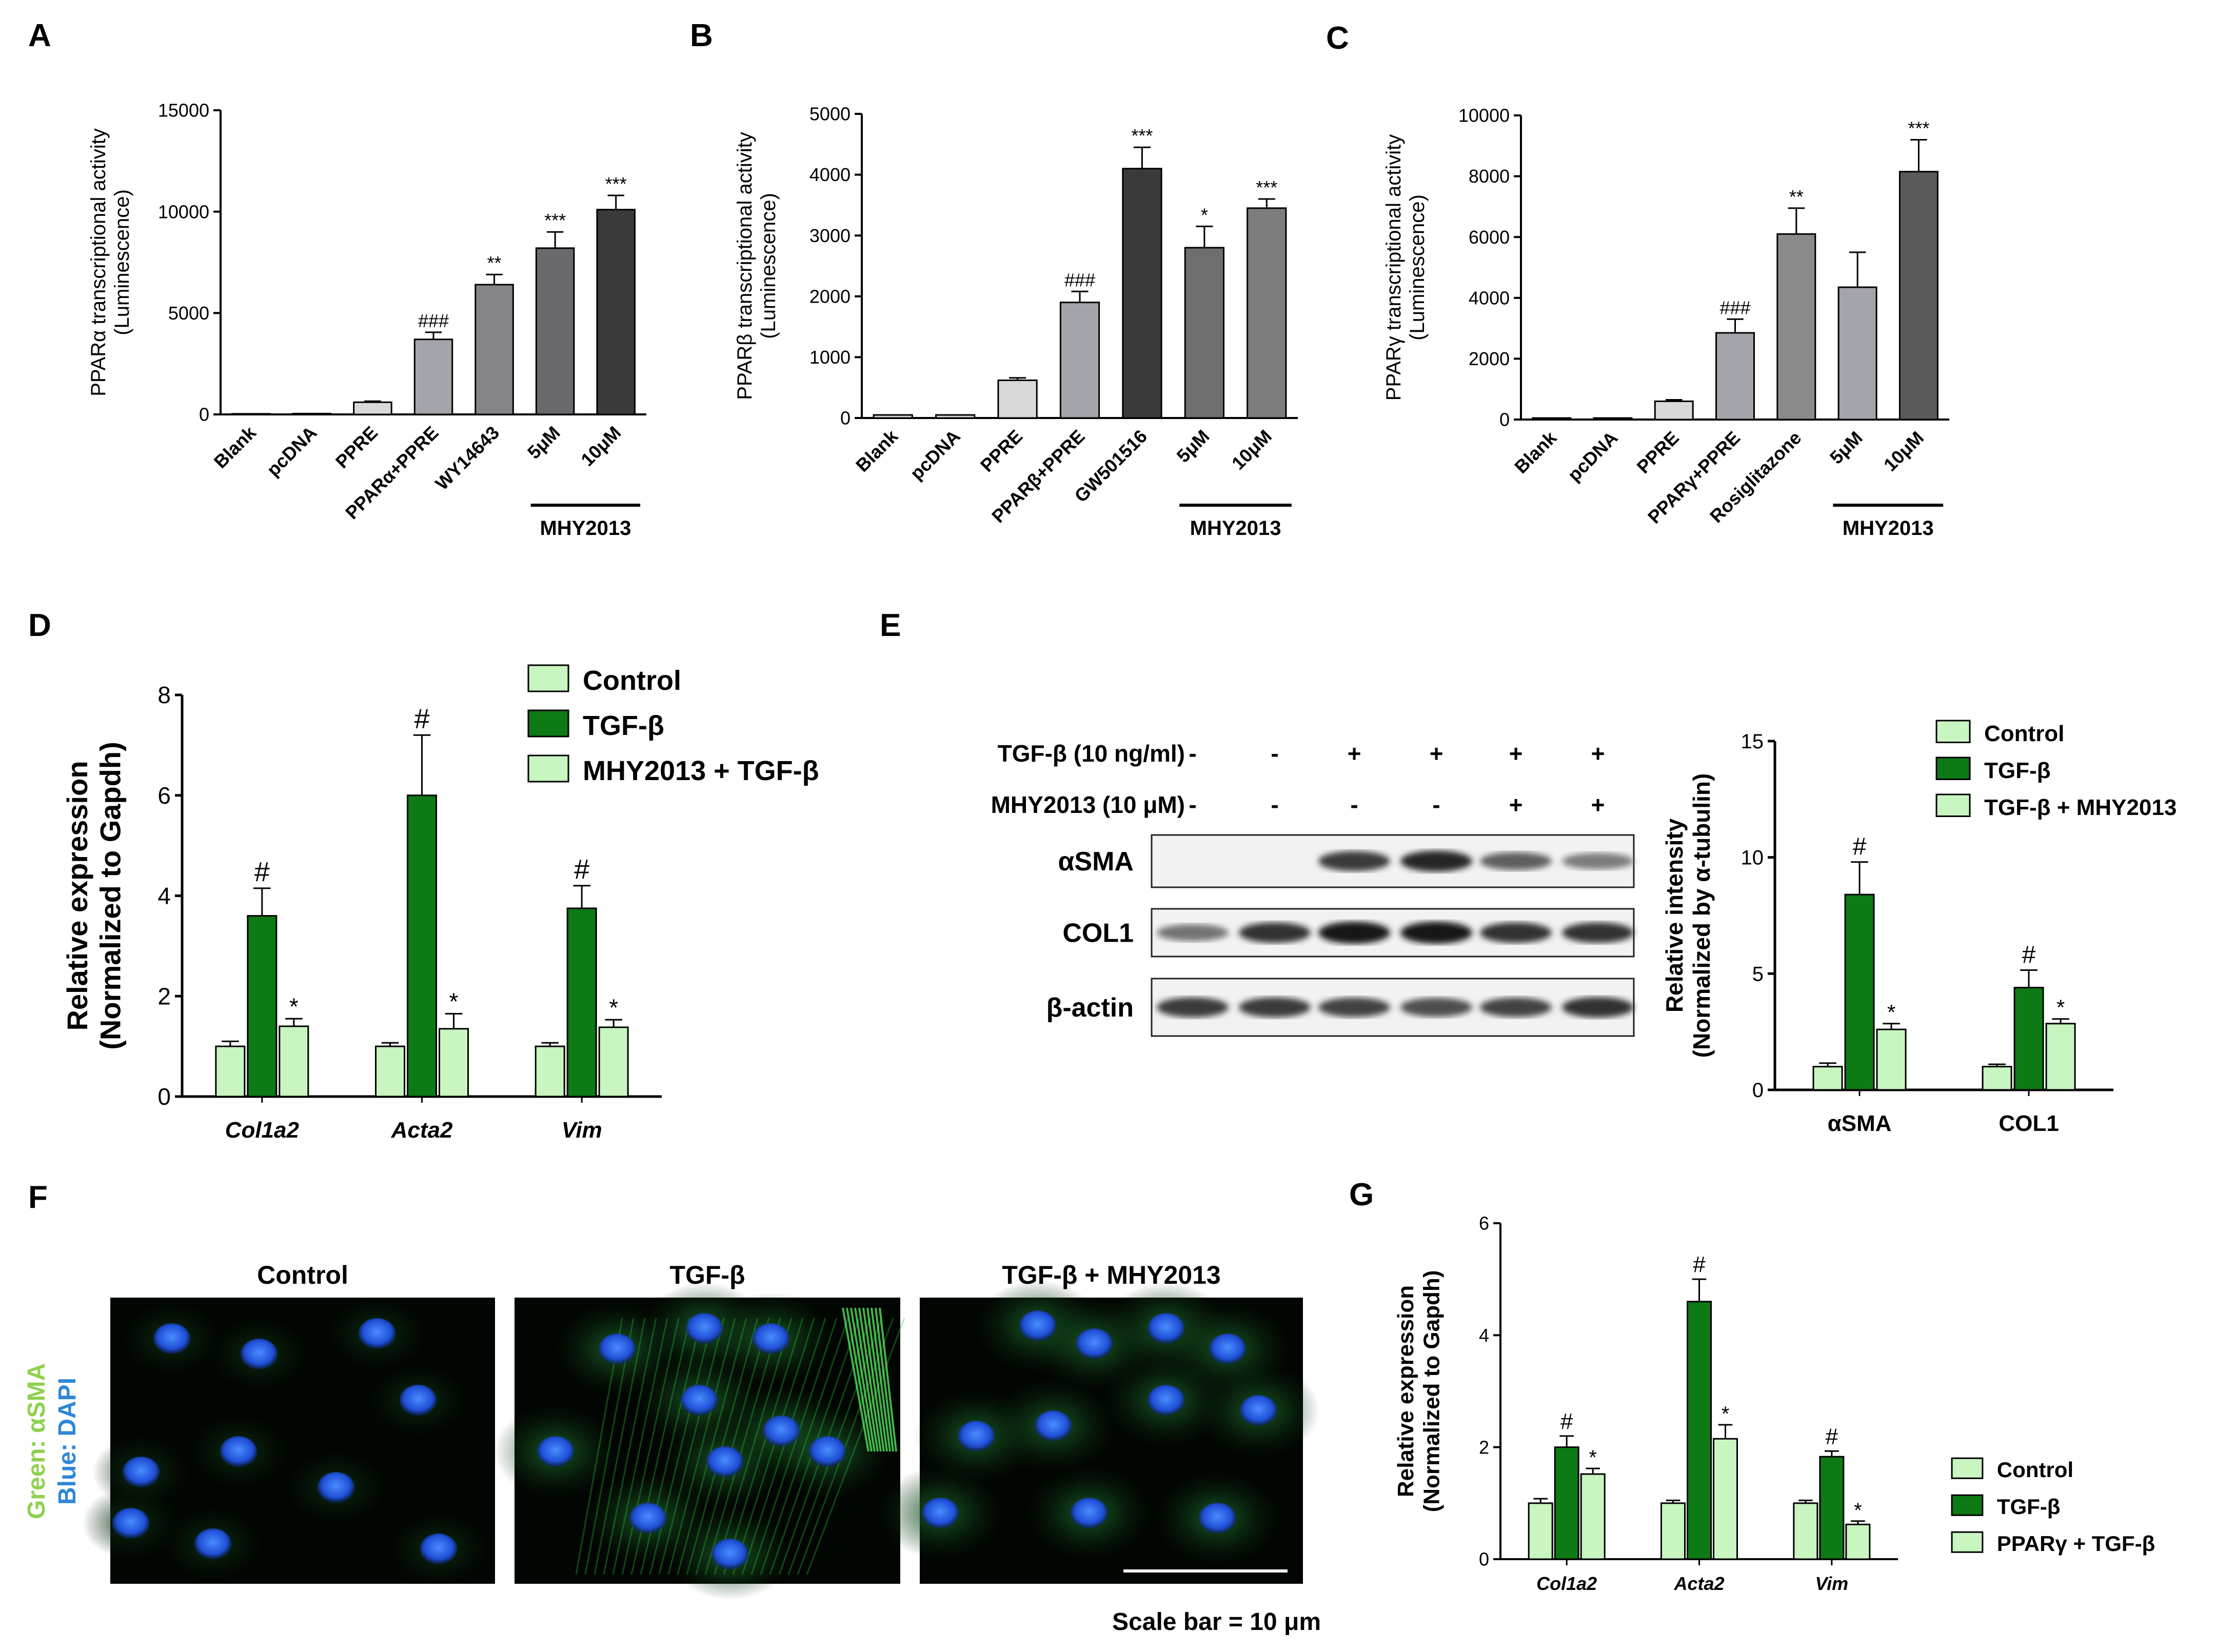 This screenshot has height=1652, width=2234. What do you see at coordinates (1484, 1559) in the screenshot?
I see `chart-g-y-tick-label: 0` at bounding box center [1484, 1559].